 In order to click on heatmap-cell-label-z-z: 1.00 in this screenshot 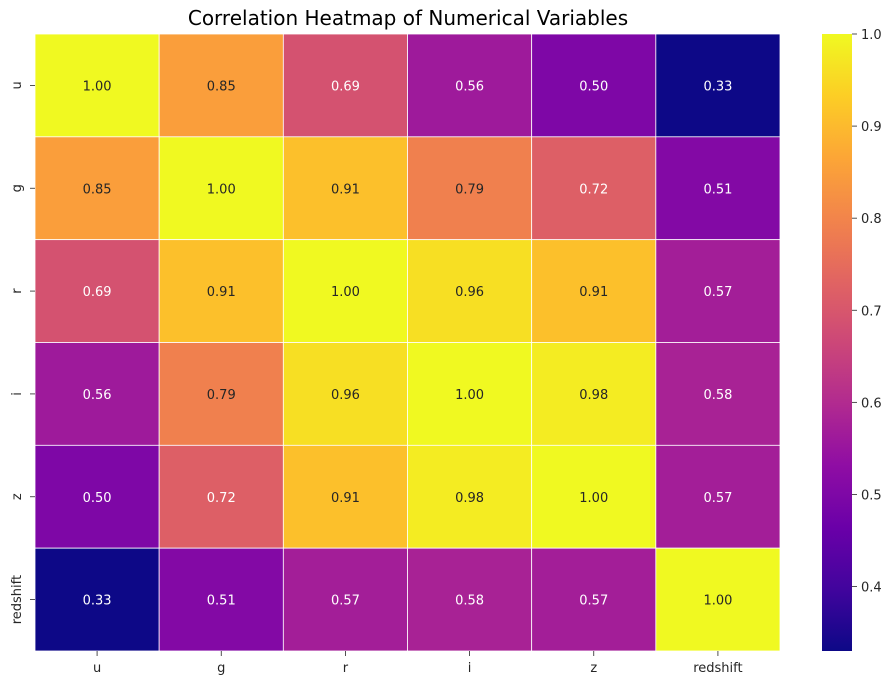, I will do `click(593, 498)`.